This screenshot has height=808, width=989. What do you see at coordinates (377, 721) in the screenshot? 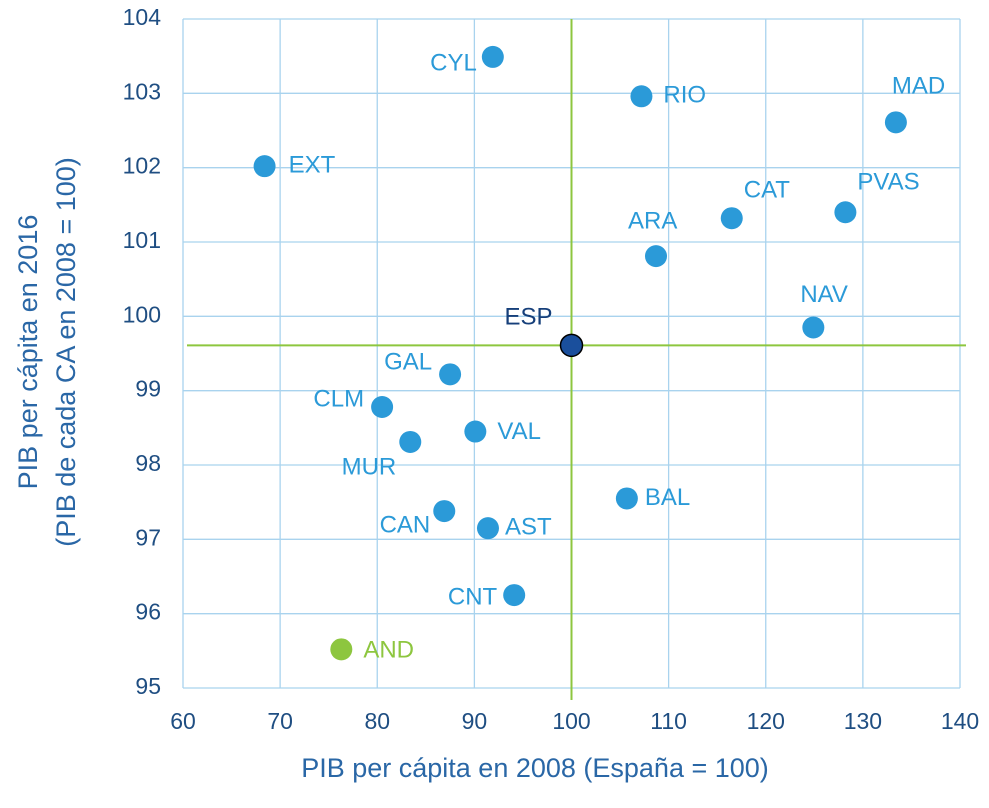
I see `x-tick-label: 80` at bounding box center [377, 721].